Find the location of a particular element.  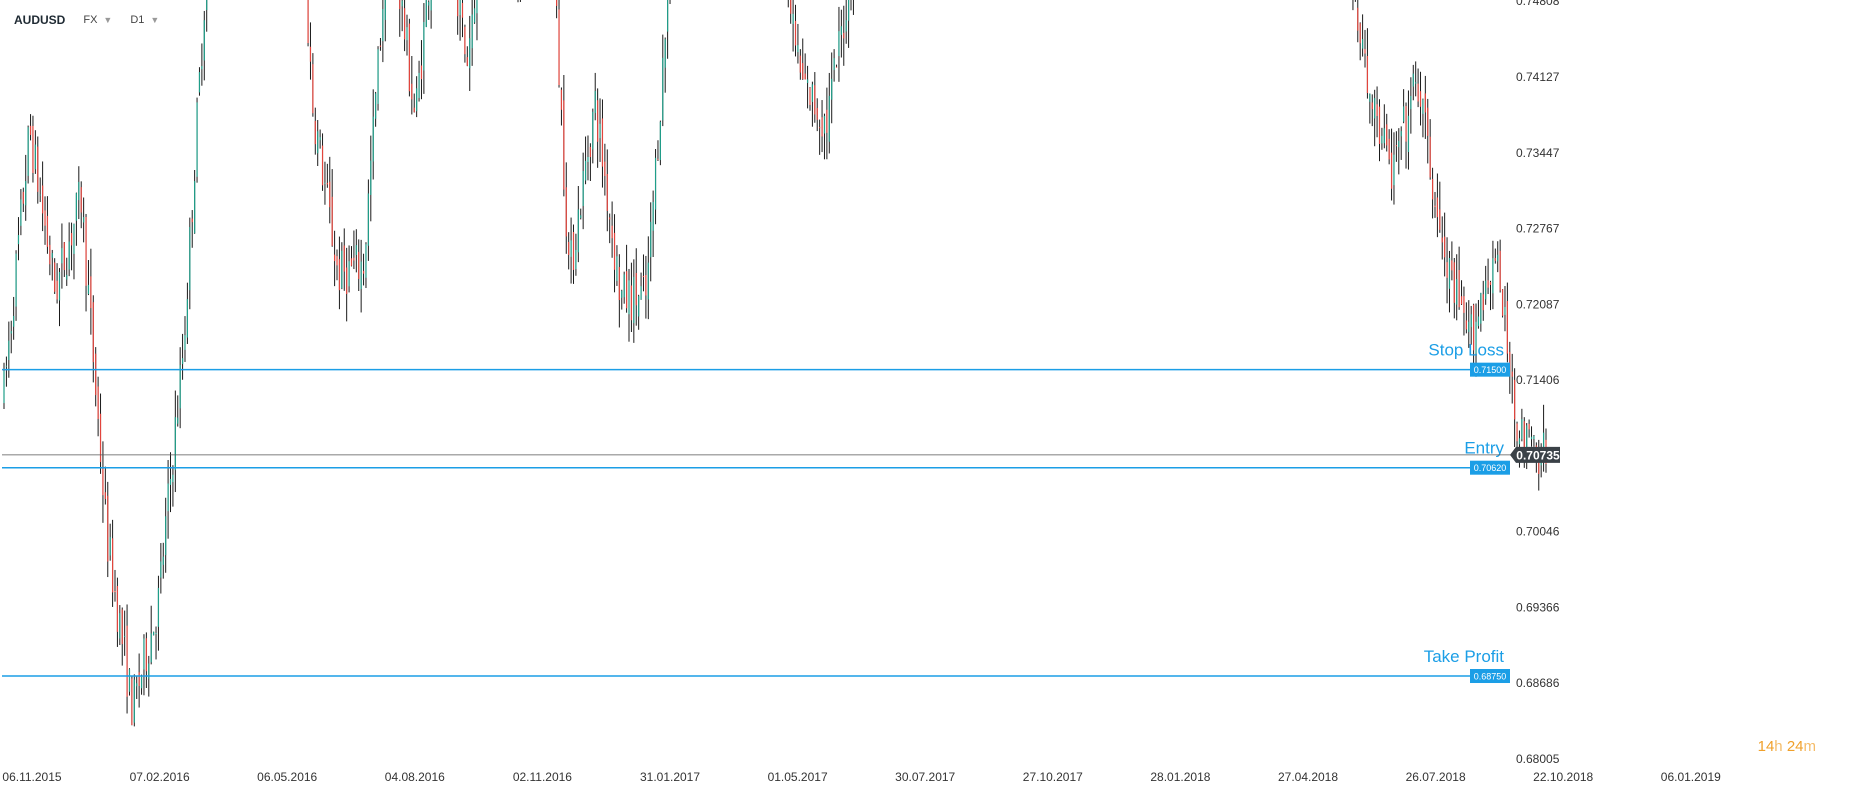

x-tick-label: 28.01.2018 is located at coordinates (1180, 777).